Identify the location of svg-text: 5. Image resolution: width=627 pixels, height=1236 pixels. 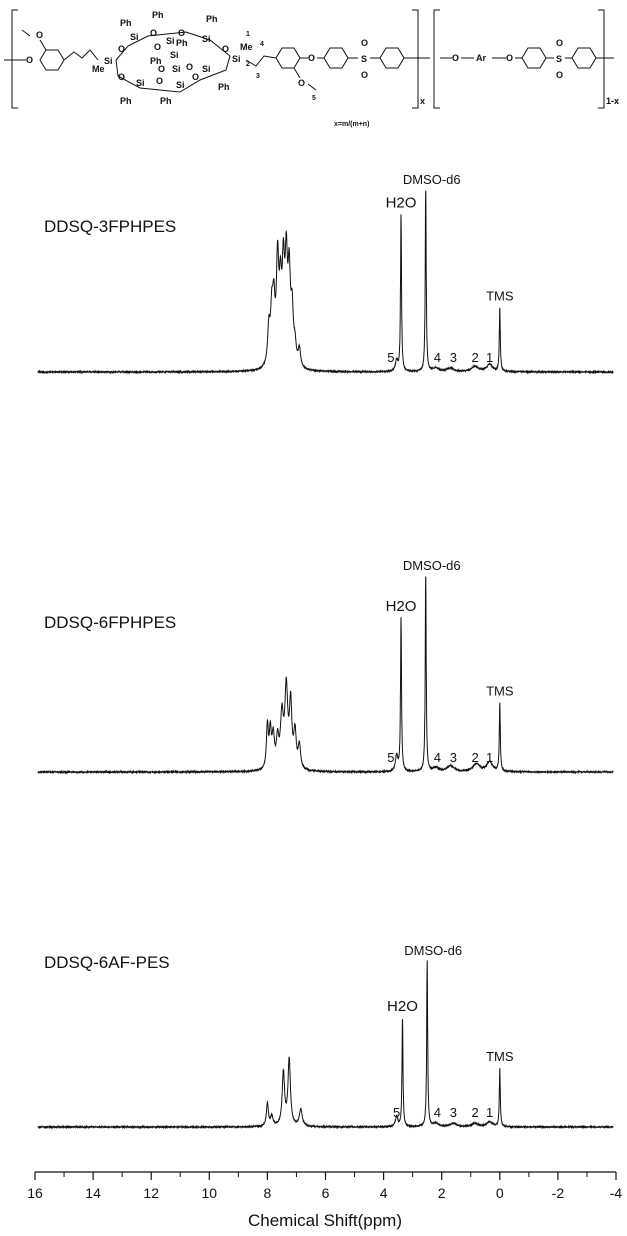
(314, 98).